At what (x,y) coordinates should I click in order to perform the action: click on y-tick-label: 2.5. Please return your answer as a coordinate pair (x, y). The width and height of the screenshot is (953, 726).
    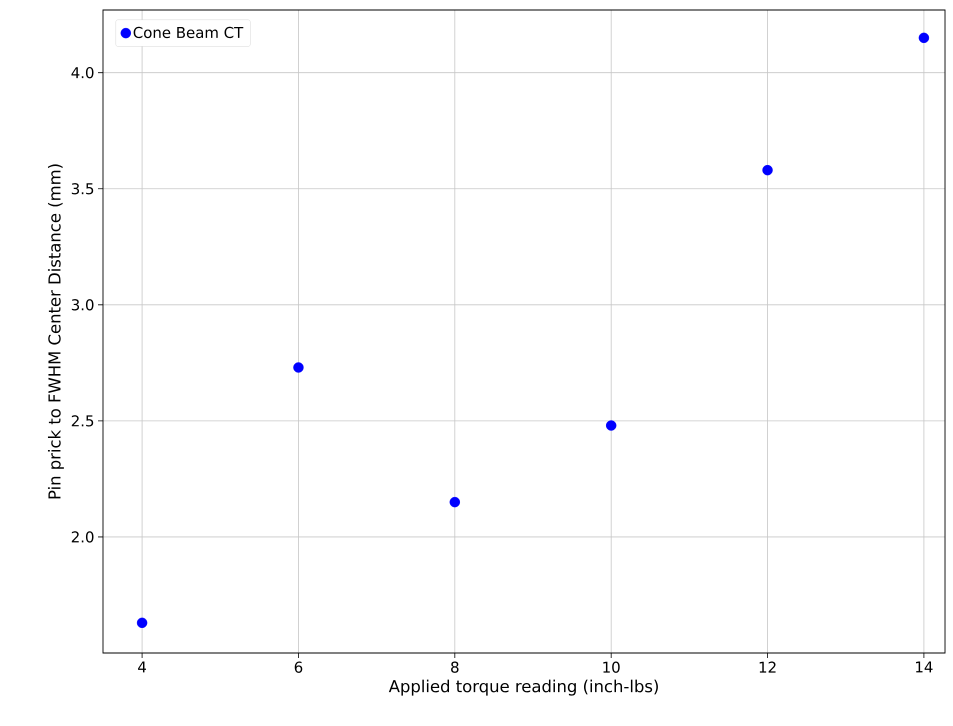
    Looking at the image, I should click on (83, 421).